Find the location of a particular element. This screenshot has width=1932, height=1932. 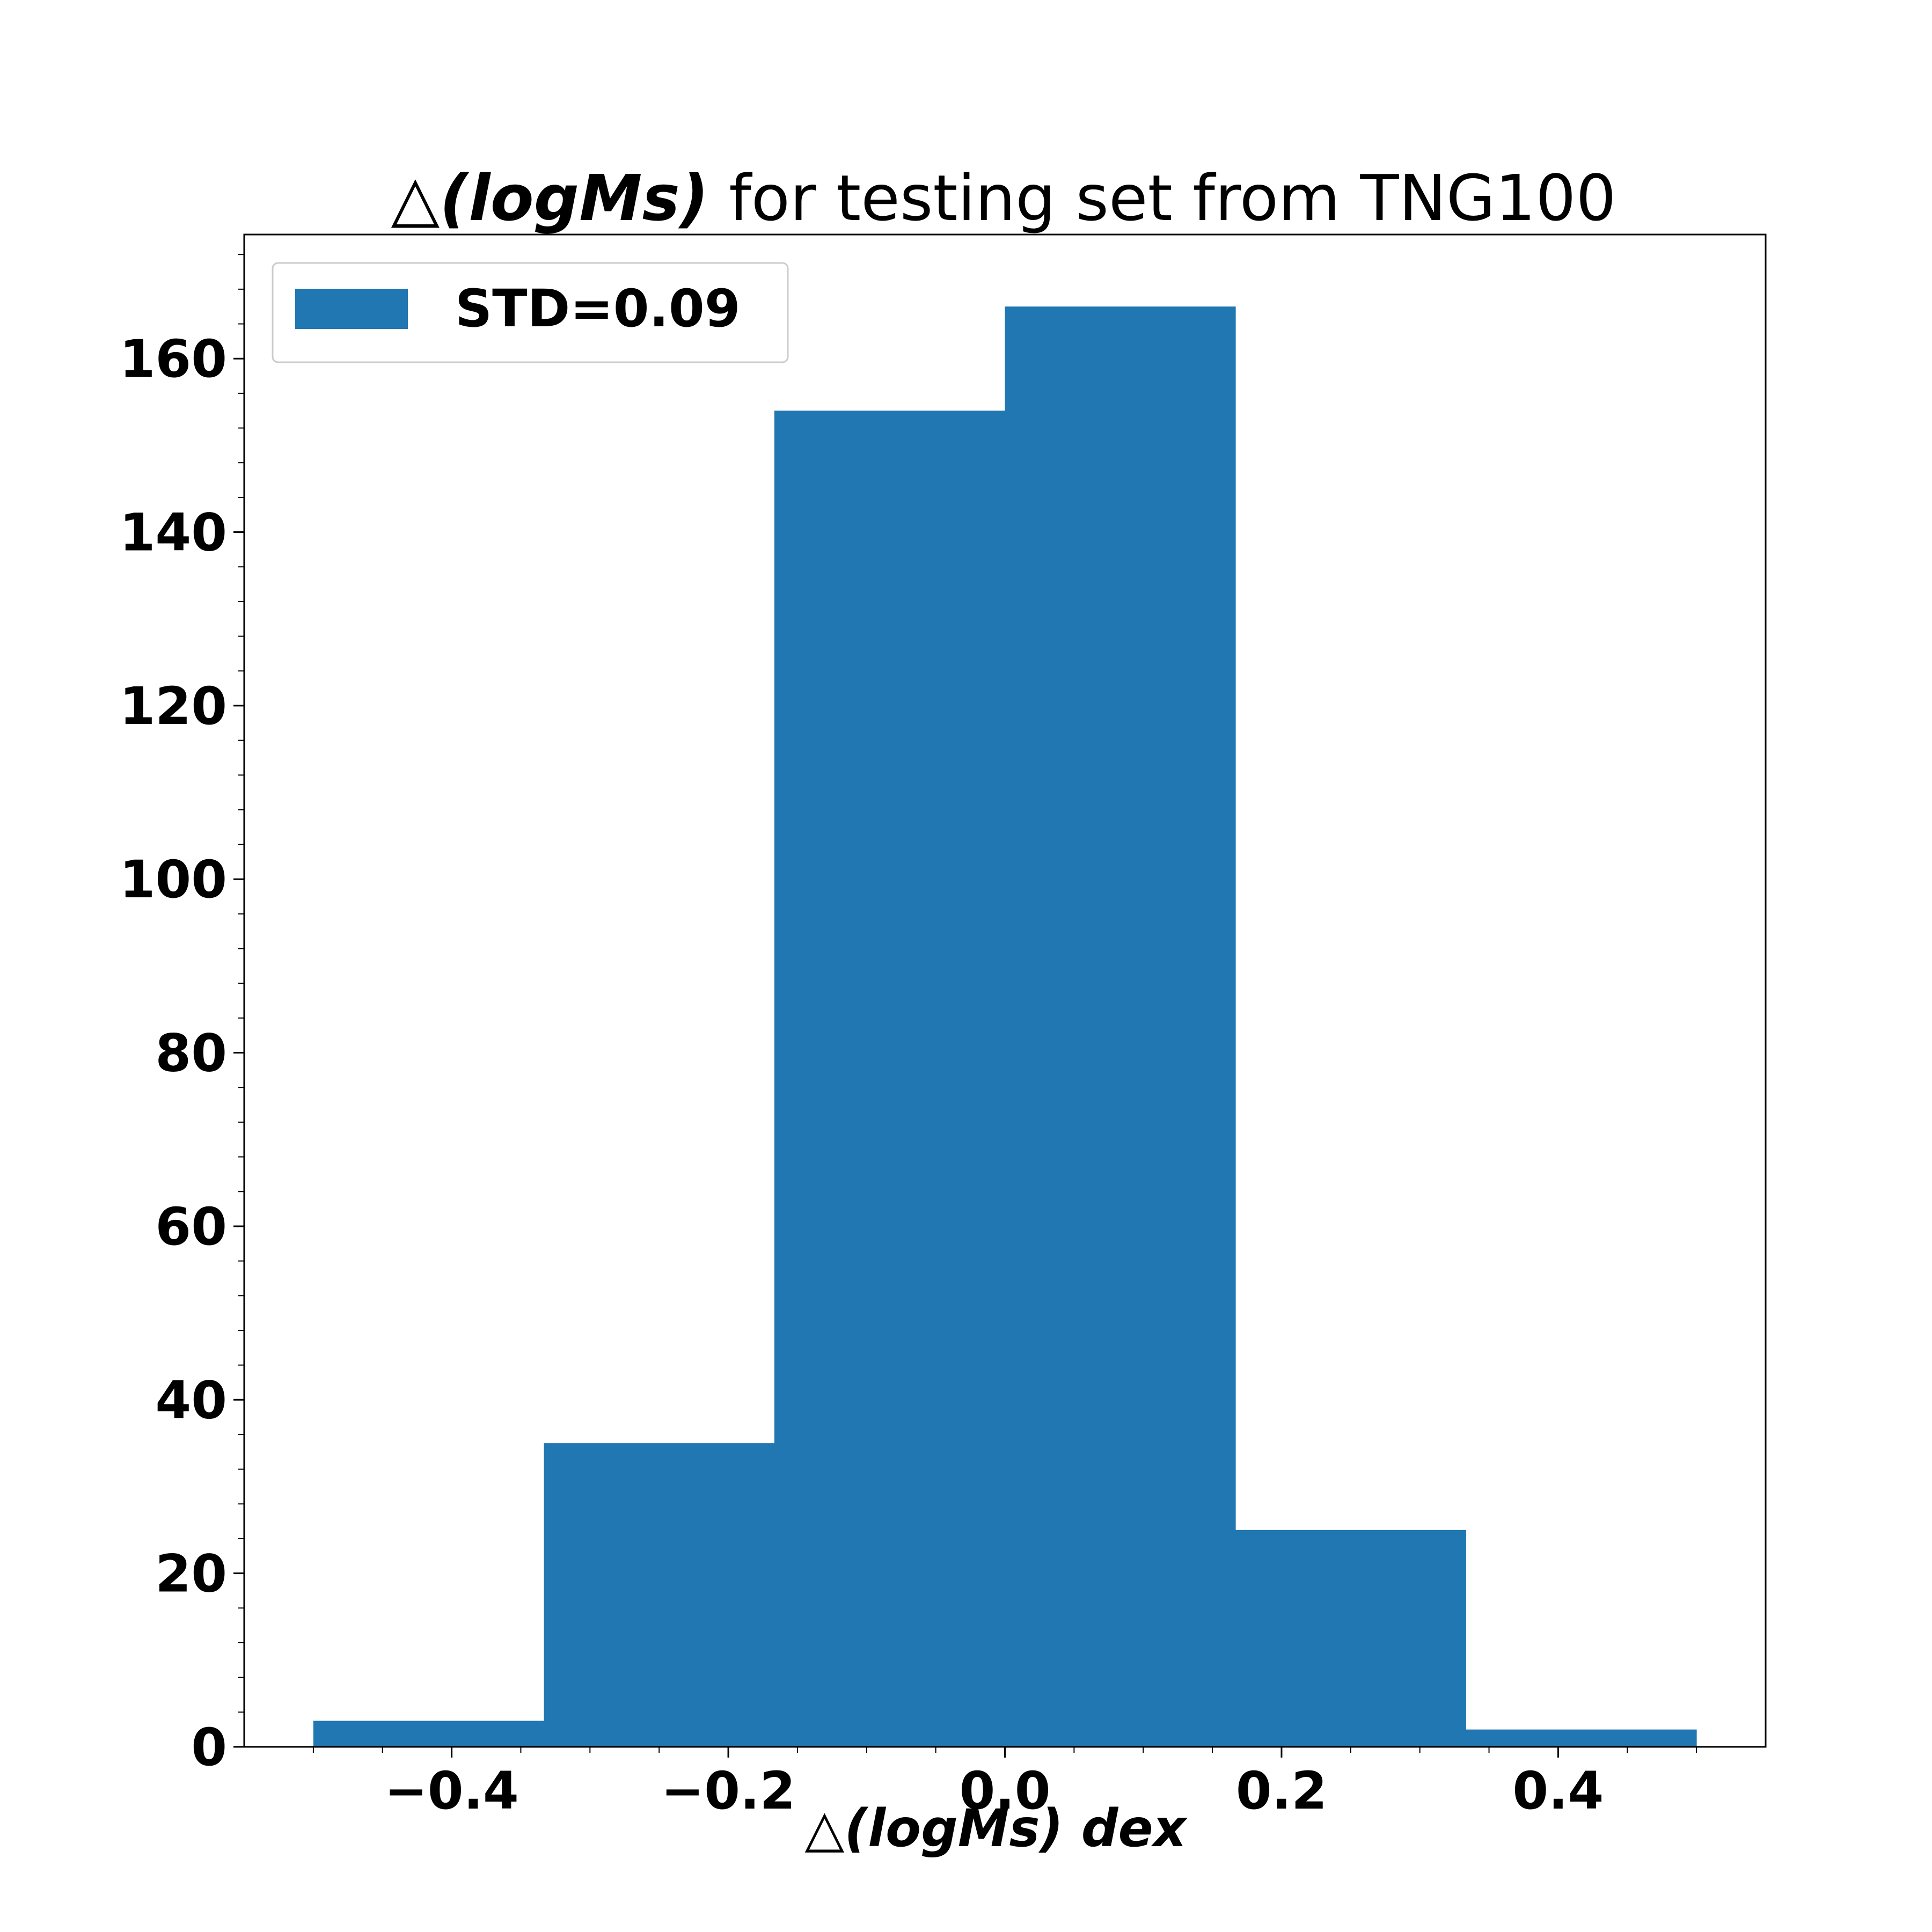

legend-box is located at coordinates (530, 312).